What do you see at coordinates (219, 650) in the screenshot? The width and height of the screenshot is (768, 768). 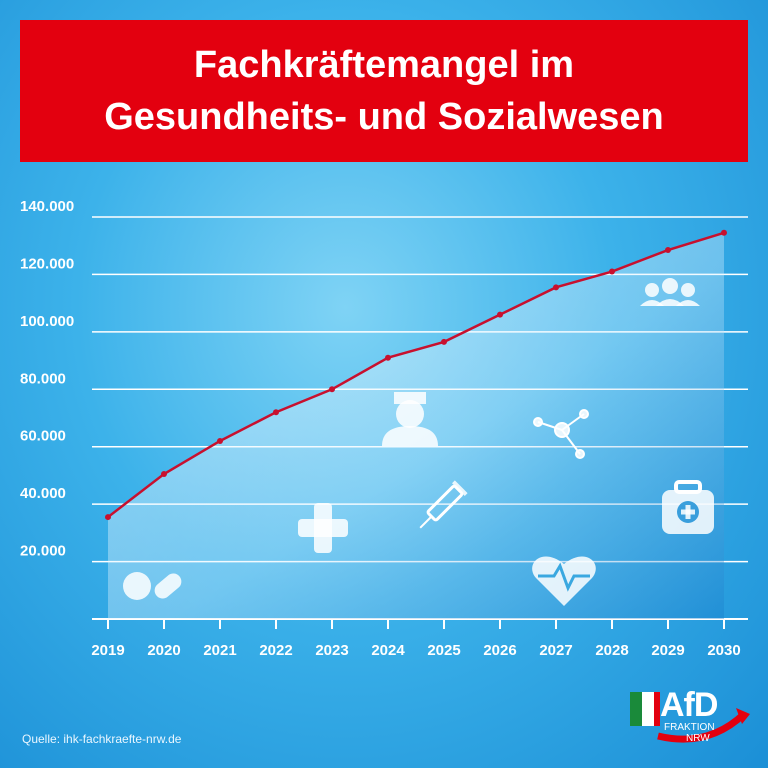 I see `x-tick-label: 2021` at bounding box center [219, 650].